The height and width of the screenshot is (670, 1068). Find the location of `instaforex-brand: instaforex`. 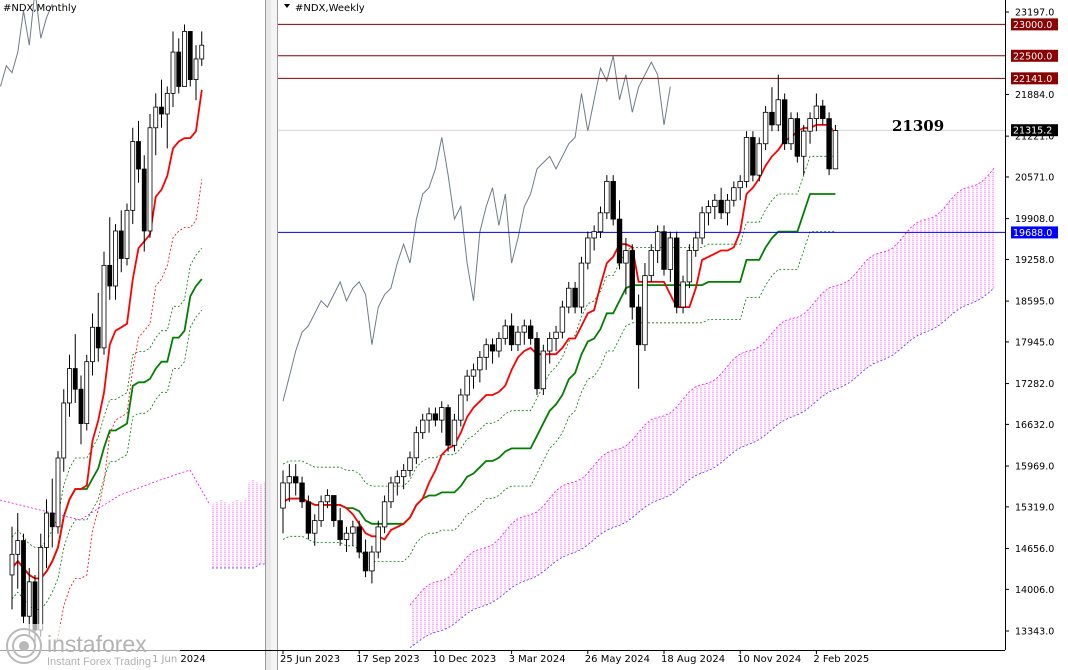

instaforex-brand: instaforex is located at coordinates (97, 644).